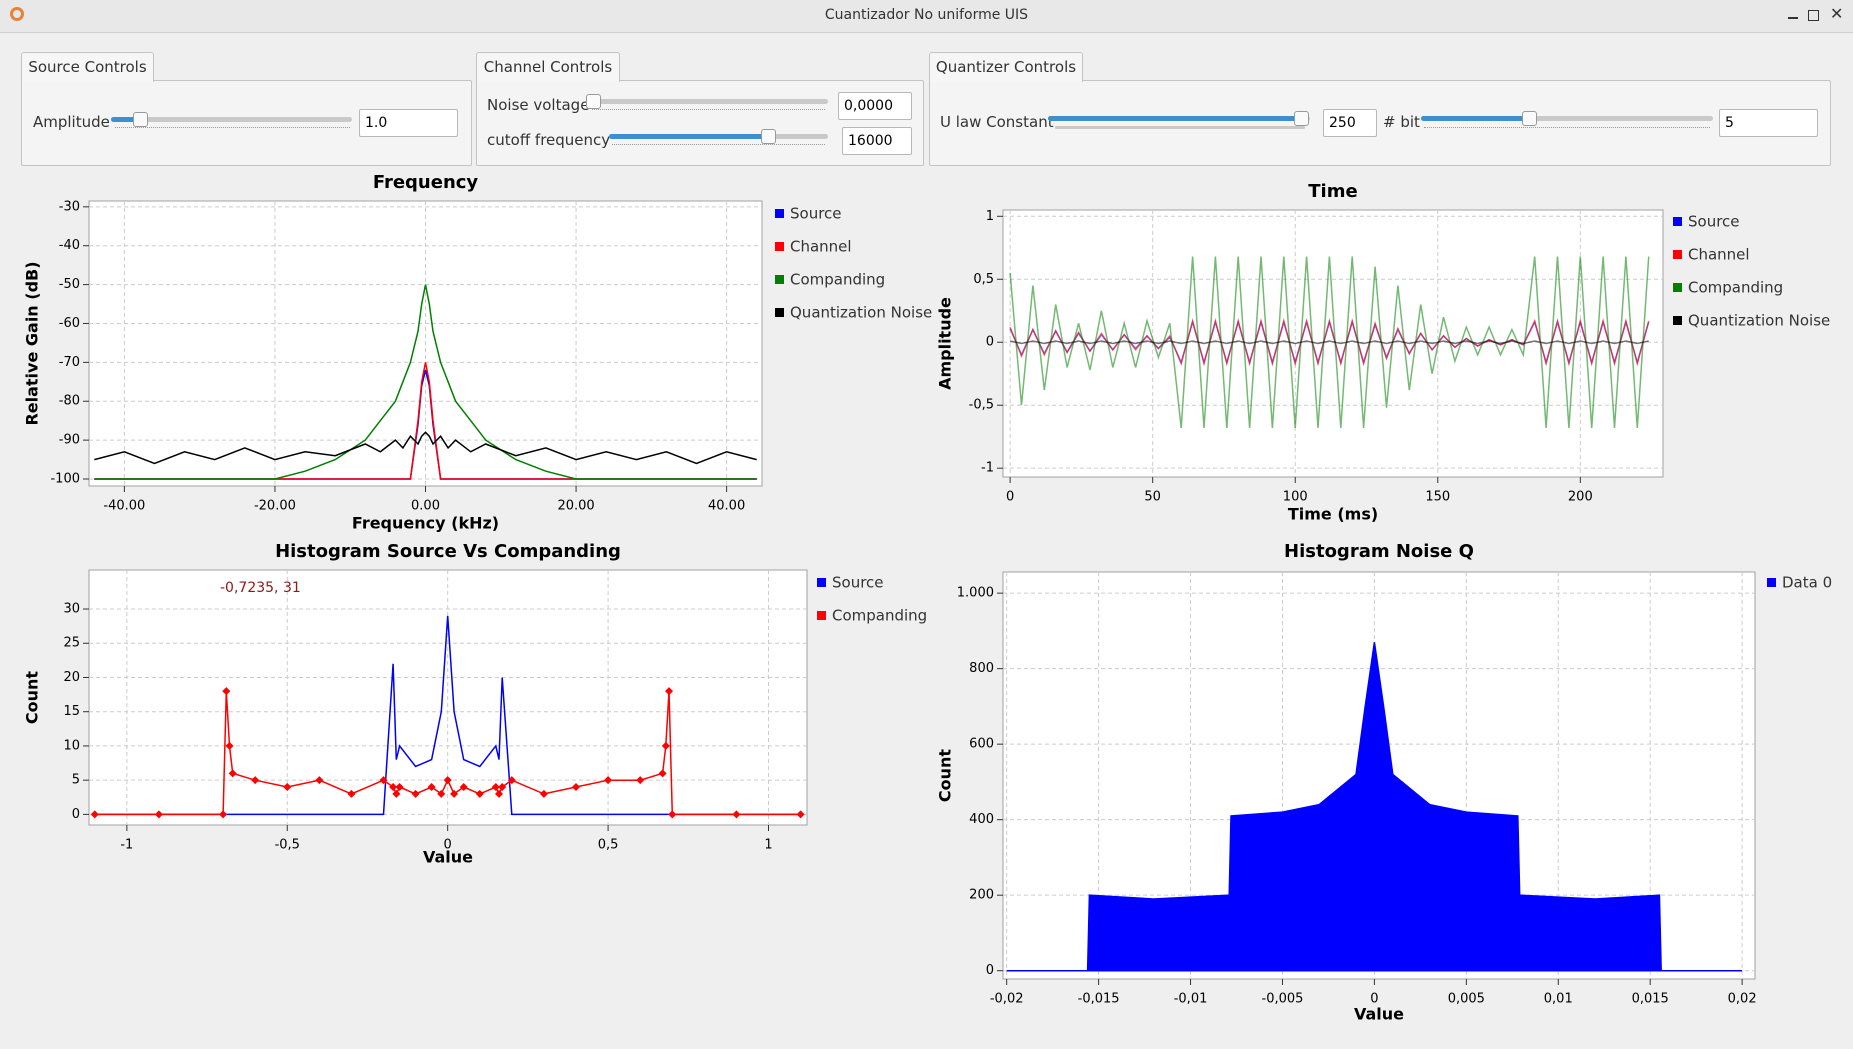 The height and width of the screenshot is (1049, 1853). I want to click on y-axis-label: Relative Gain (dB), so click(32, 343).